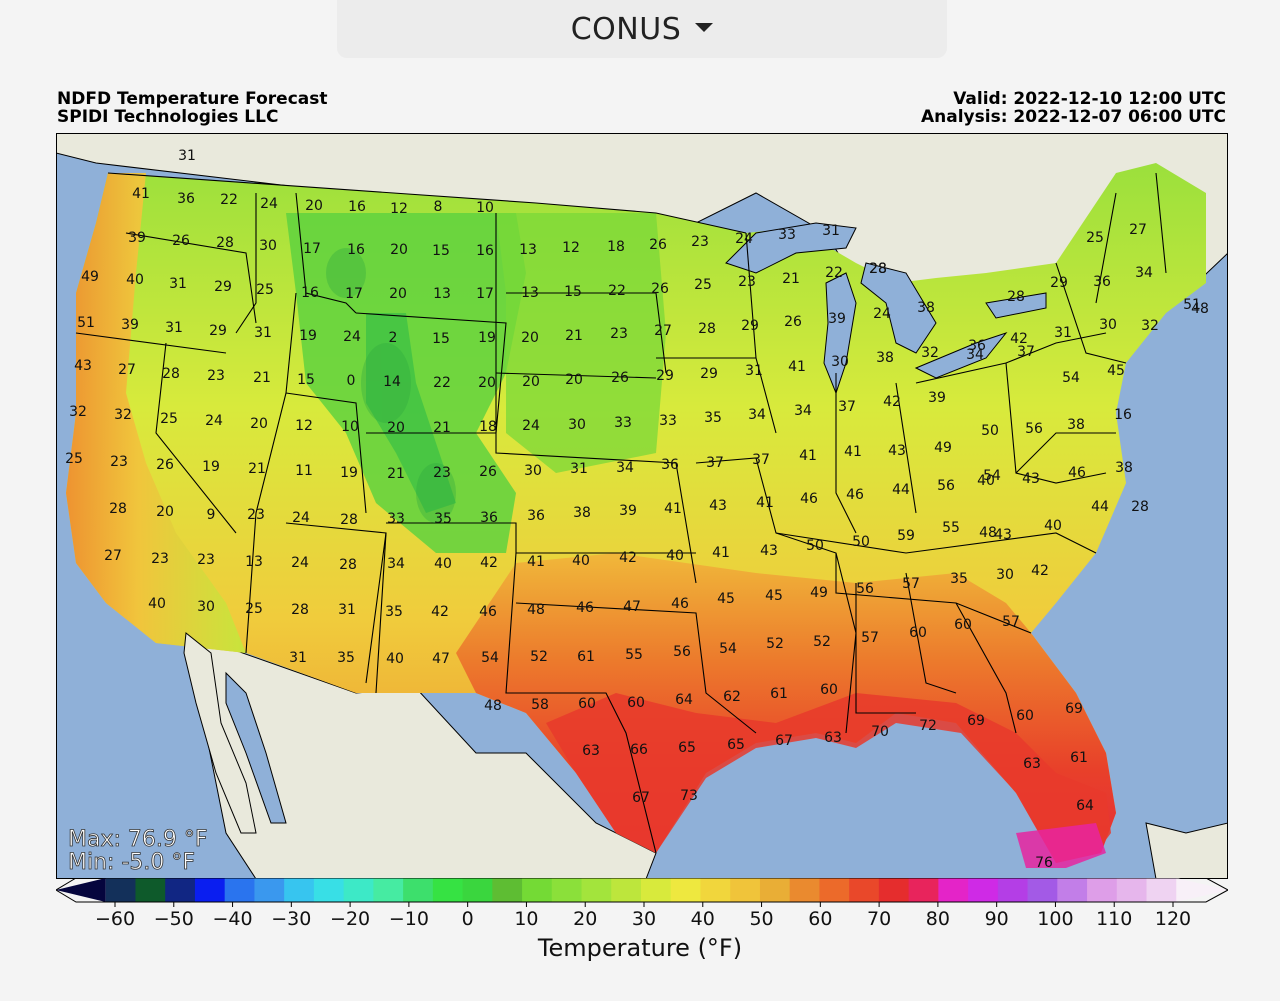 This screenshot has height=1001, width=1280. I want to click on station-value-label: 15, so click(573, 292).